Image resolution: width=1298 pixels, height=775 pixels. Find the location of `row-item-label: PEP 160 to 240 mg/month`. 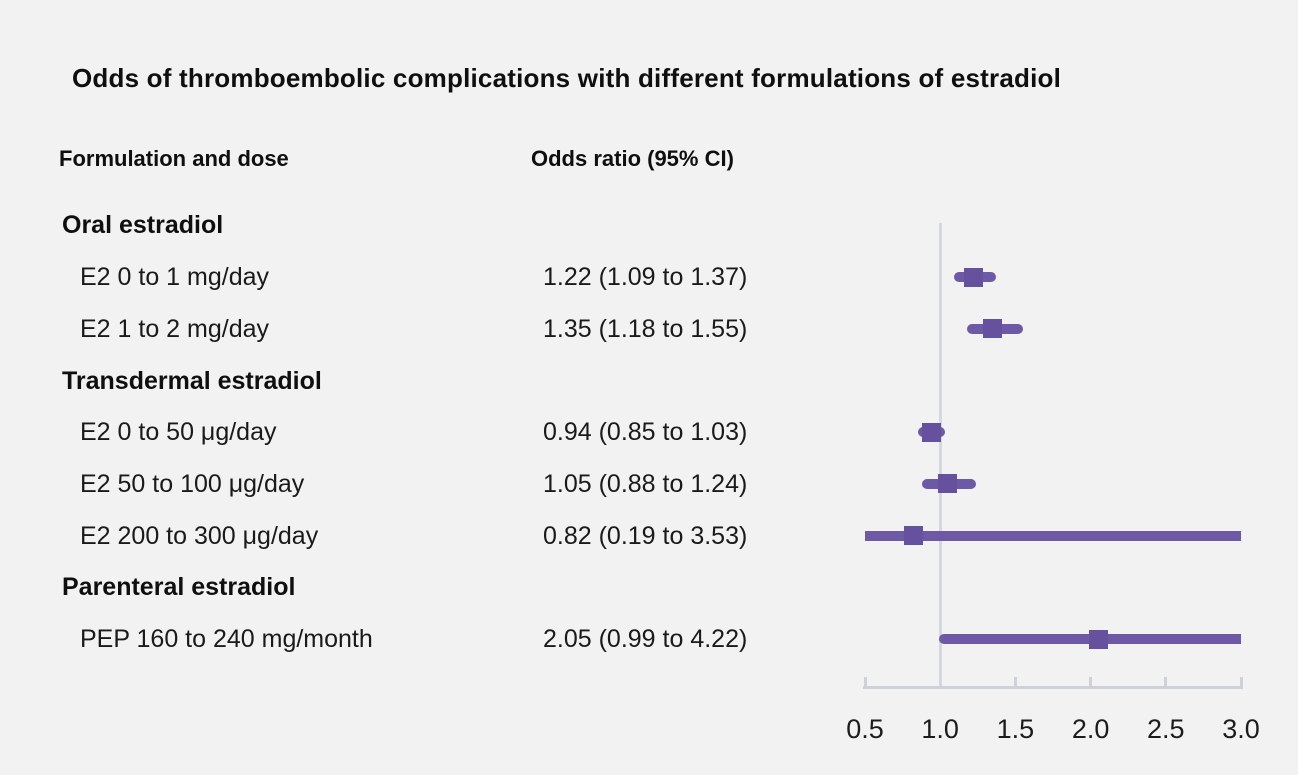

row-item-label: PEP 160 to 240 mg/month is located at coordinates (226, 639).